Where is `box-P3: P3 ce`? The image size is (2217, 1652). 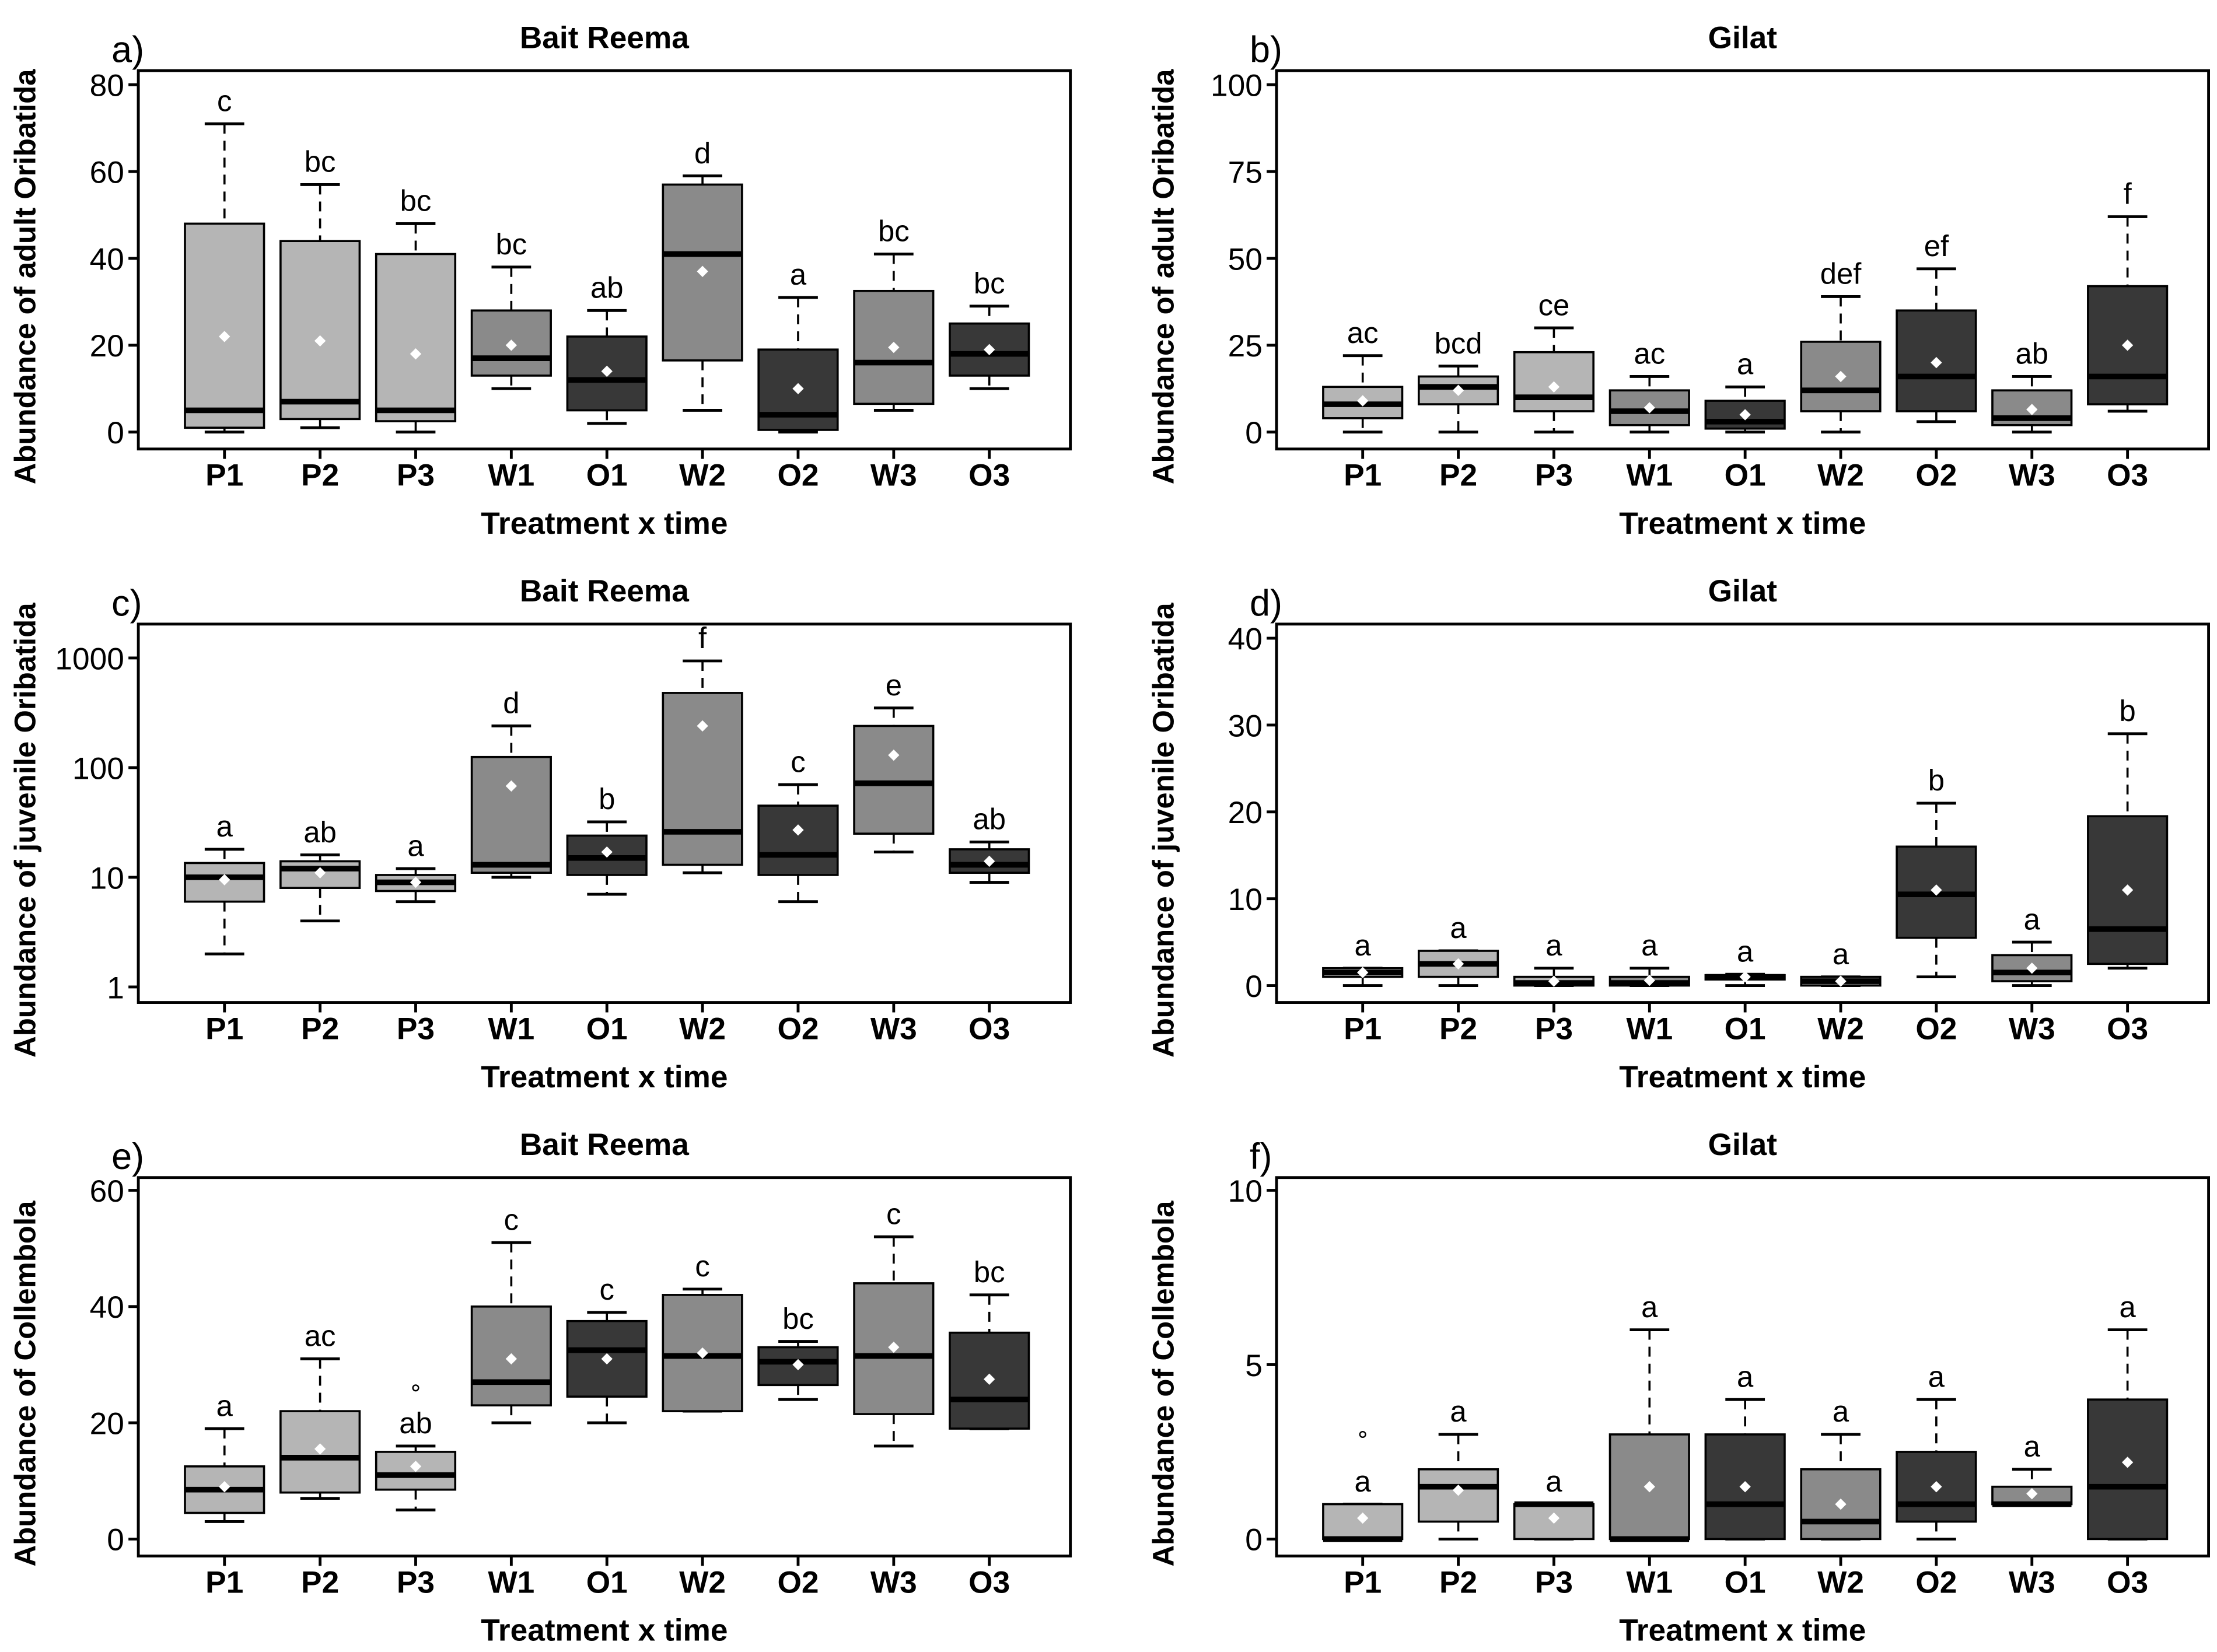 box-P3: P3 ce is located at coordinates (1554, 391).